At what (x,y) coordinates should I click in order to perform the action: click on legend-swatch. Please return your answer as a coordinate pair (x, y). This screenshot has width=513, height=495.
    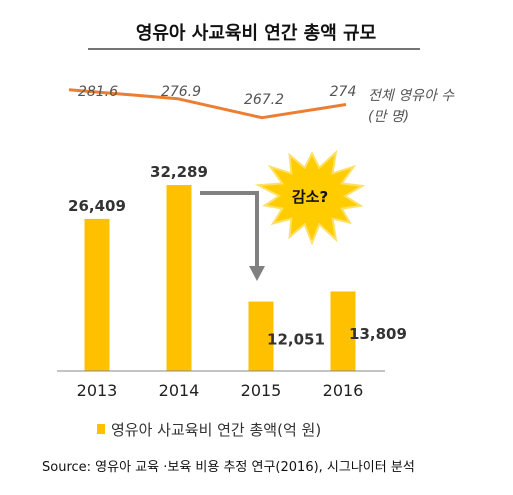
    Looking at the image, I should click on (101, 429).